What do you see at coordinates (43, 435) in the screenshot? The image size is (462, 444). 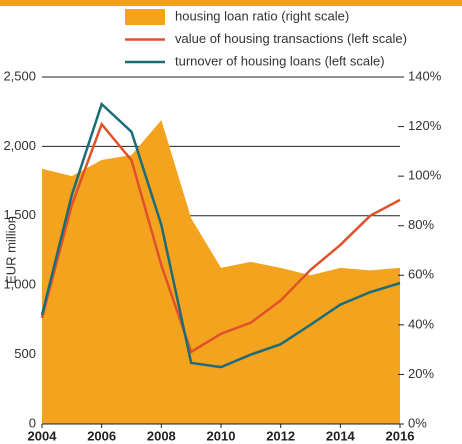 I see `x-tick-label: 2004` at bounding box center [43, 435].